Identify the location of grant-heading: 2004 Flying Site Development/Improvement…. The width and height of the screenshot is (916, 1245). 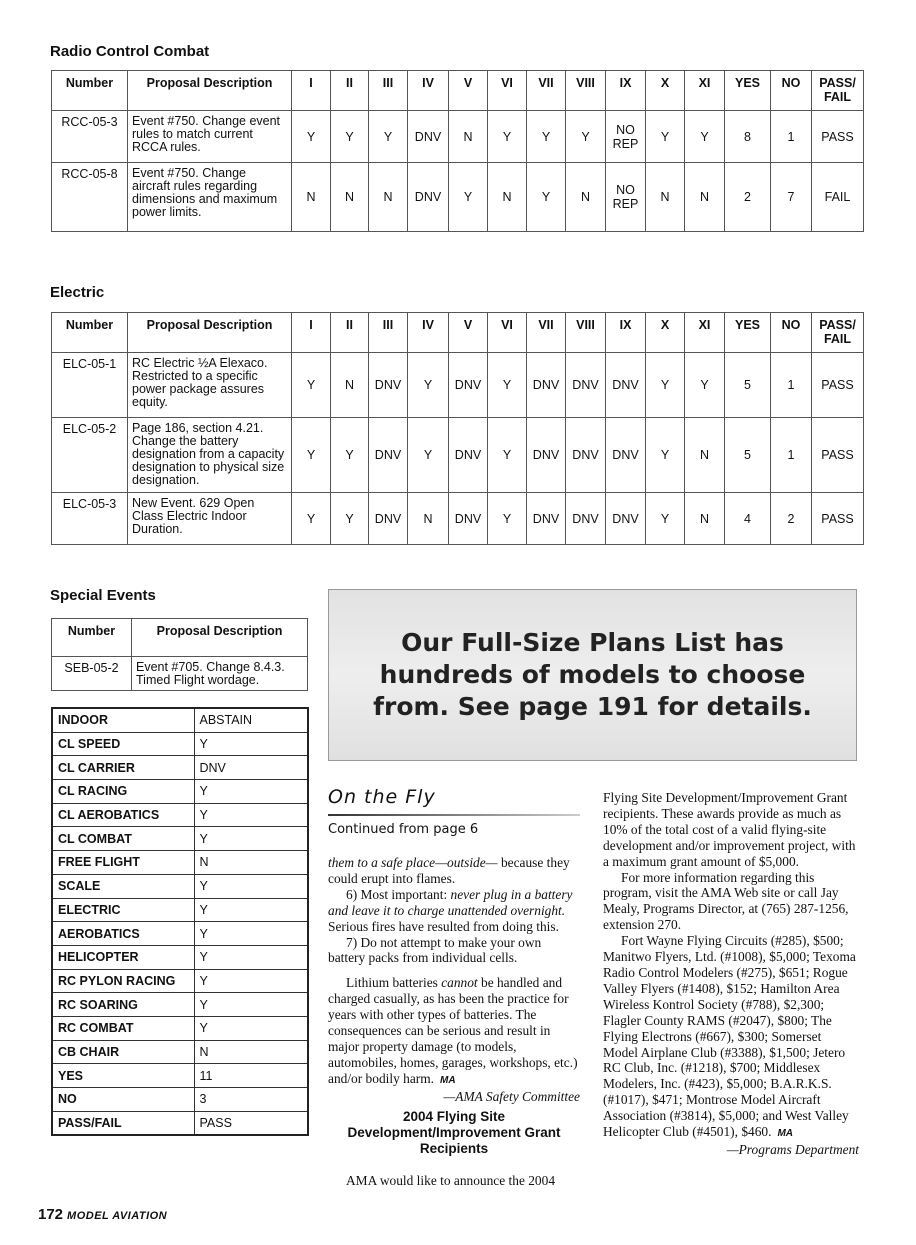
(454, 1132).